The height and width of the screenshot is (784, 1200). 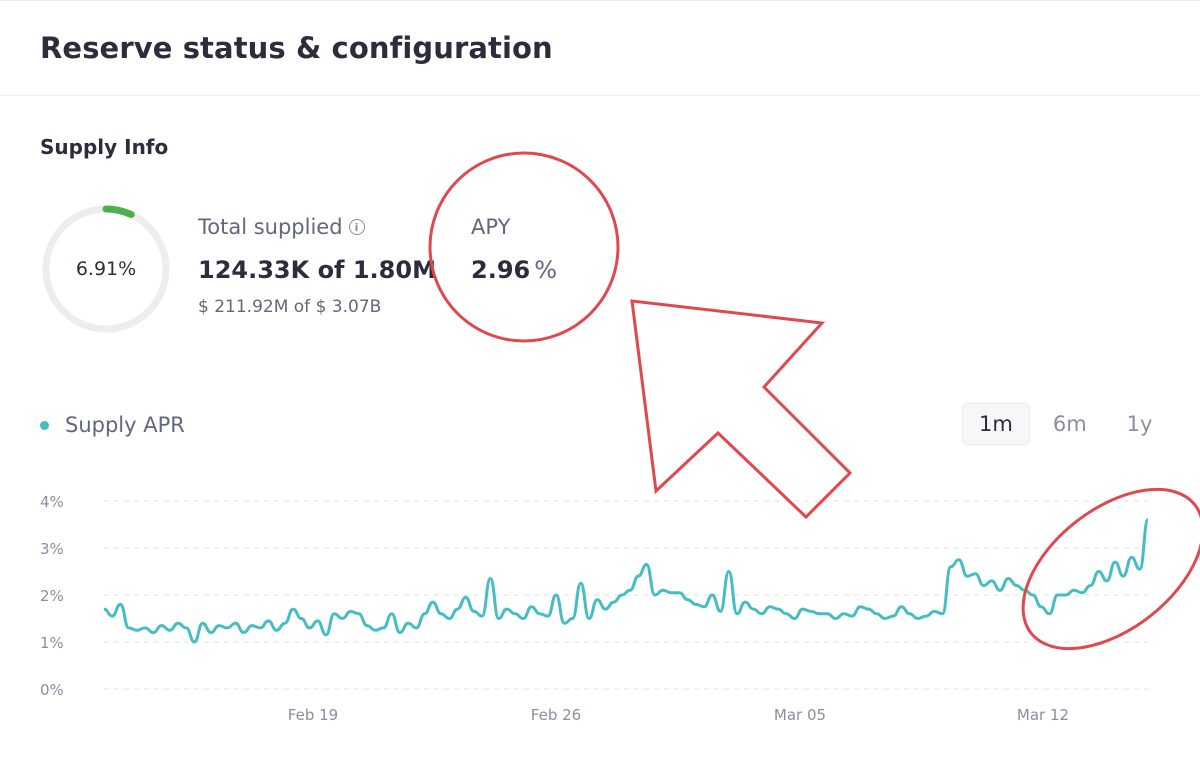 I want to click on chart-legend: Supply APR, so click(x=112, y=425).